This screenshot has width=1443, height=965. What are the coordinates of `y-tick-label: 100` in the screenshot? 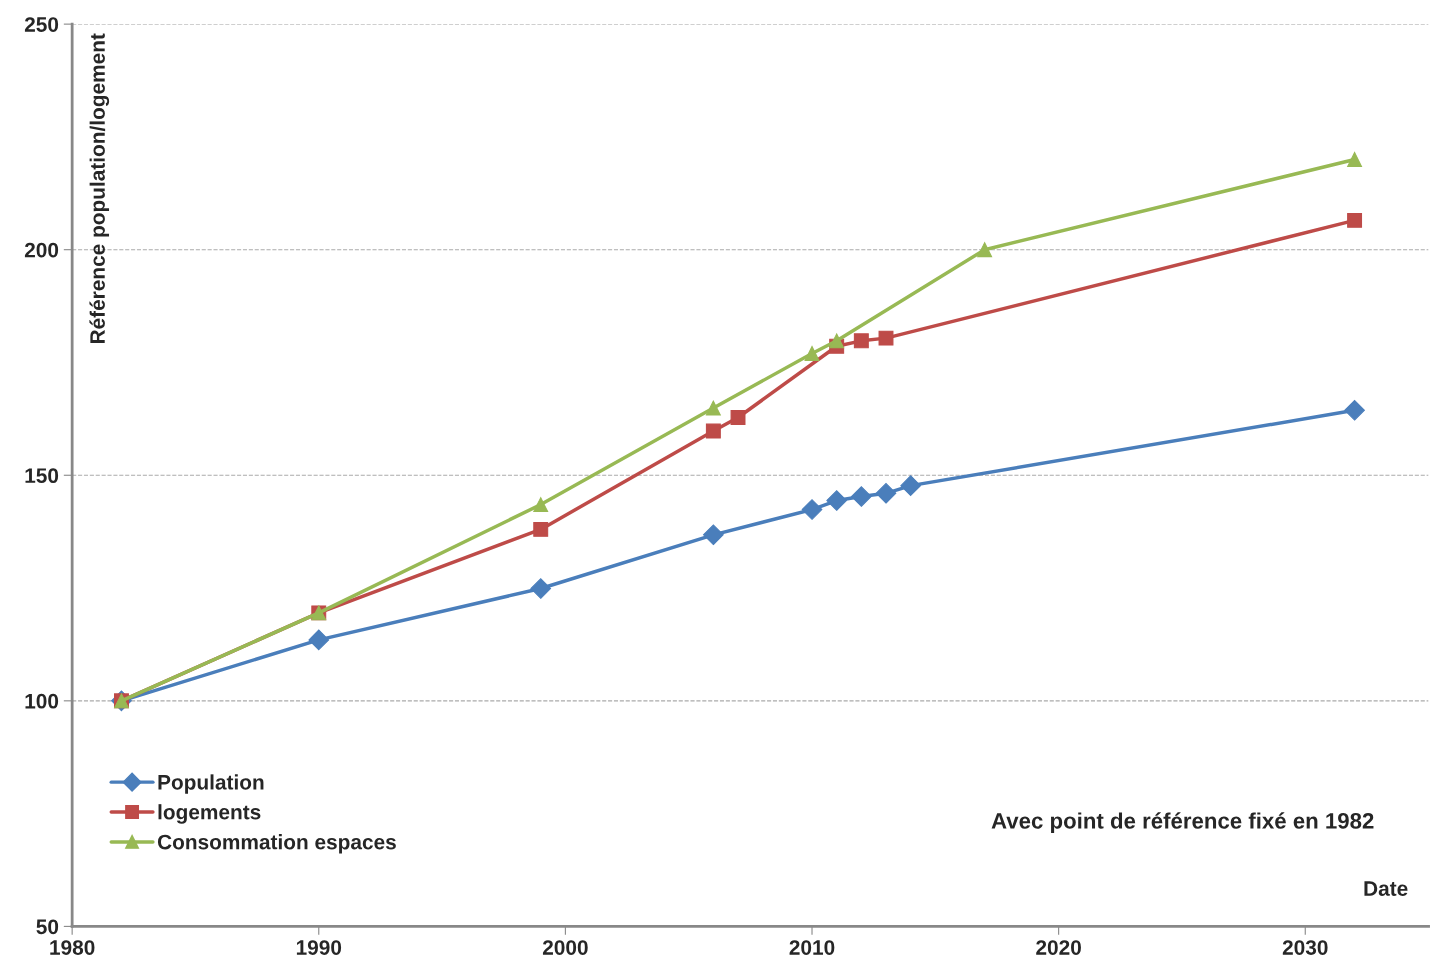 It's located at (42, 701).